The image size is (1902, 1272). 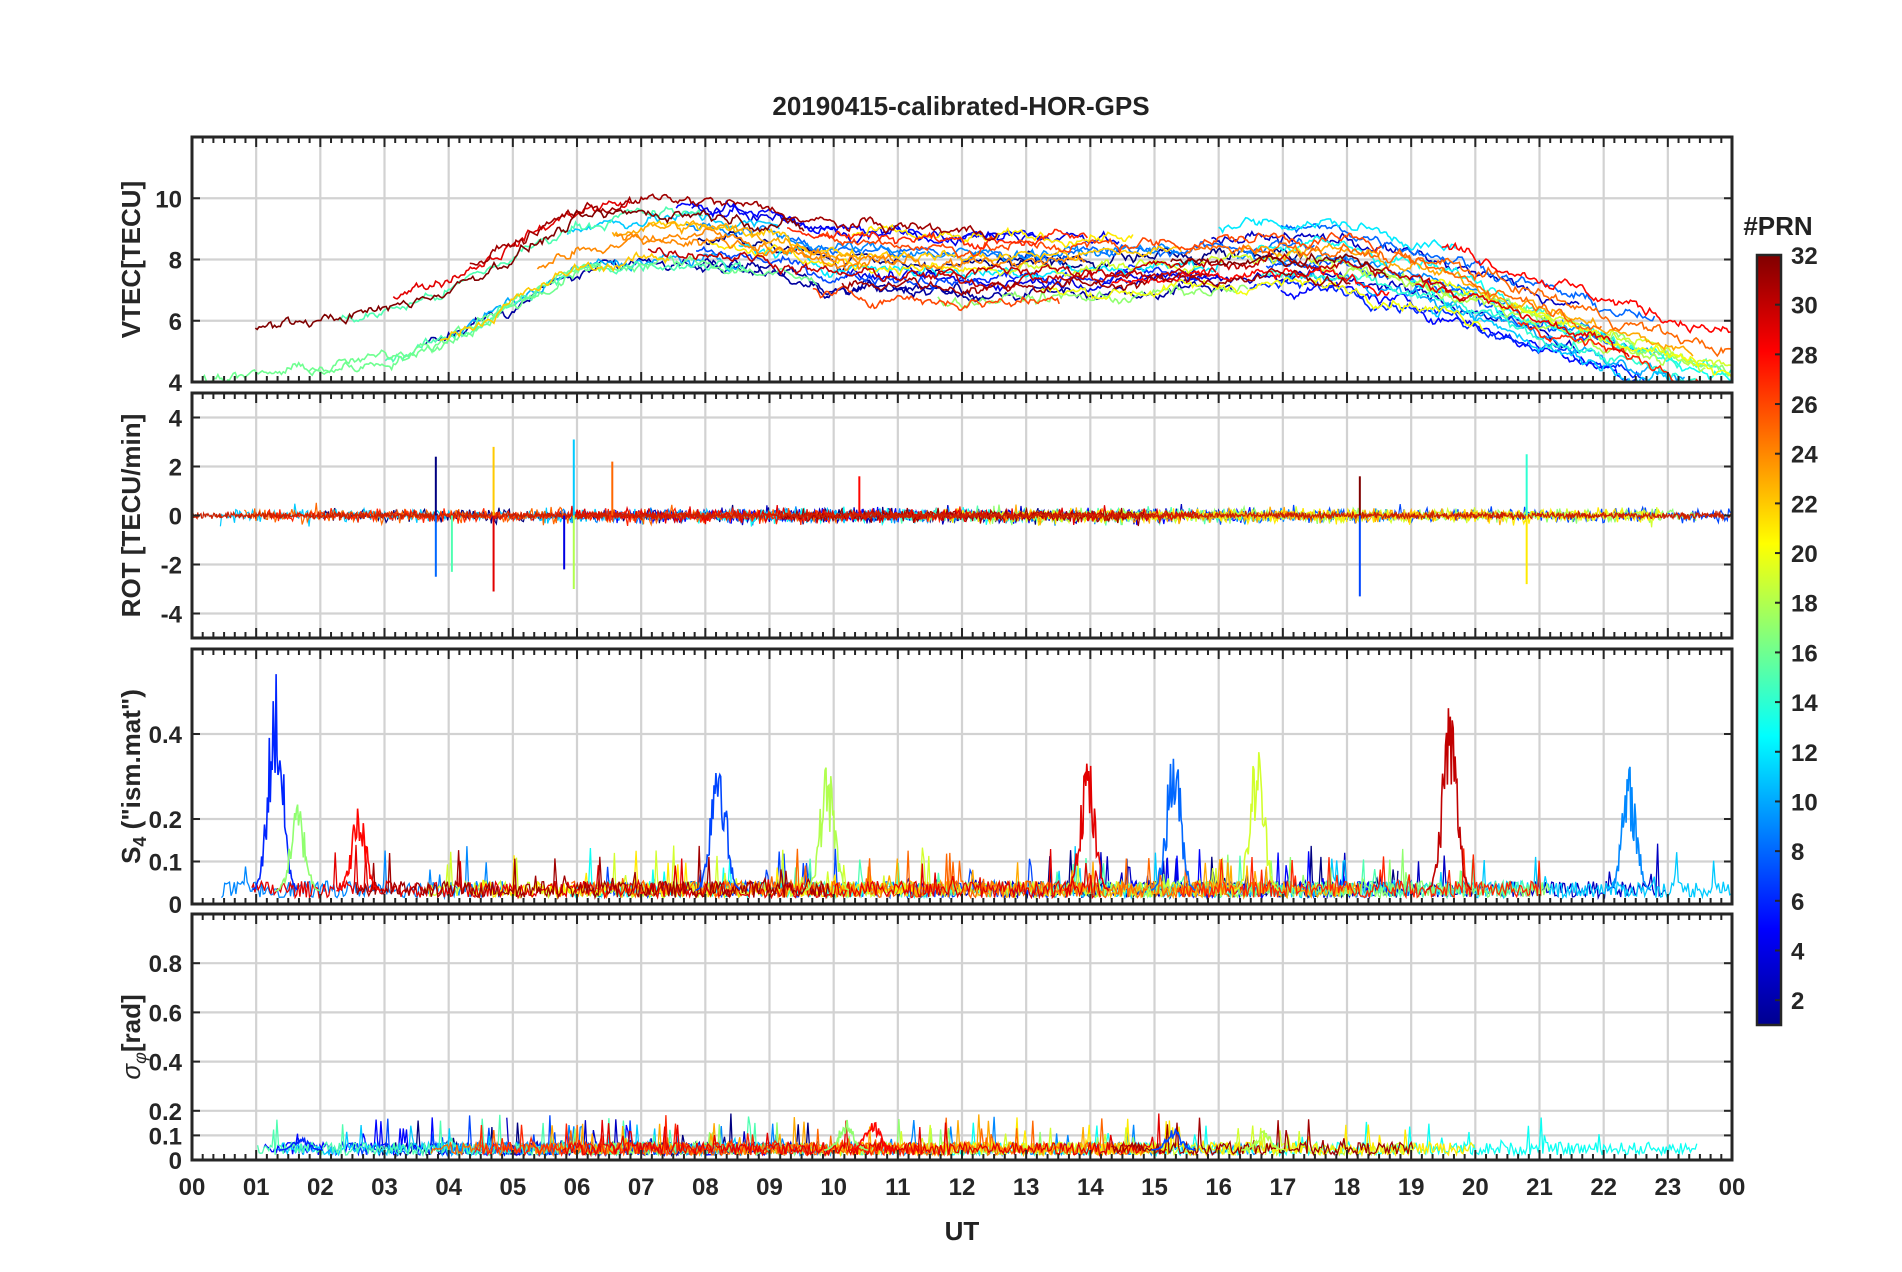 I want to click on vtec-track-prn25, so click(x=1562, y=304).